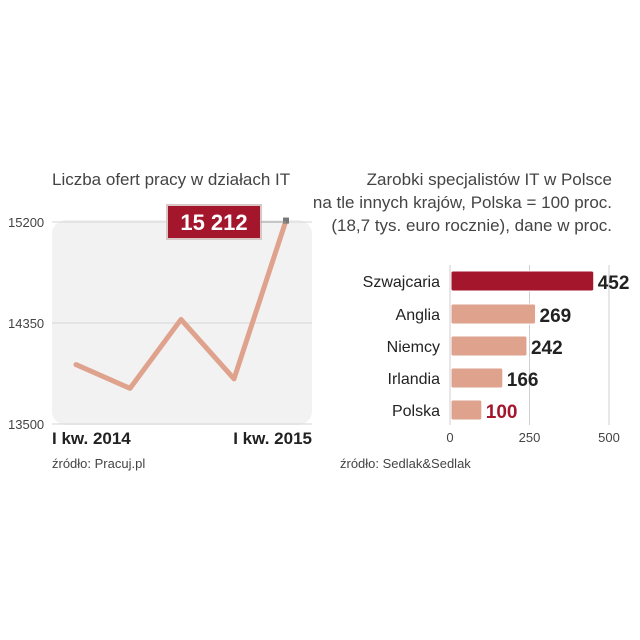 The image size is (640, 640). What do you see at coordinates (556, 316) in the screenshot?
I see `bar-value-label: 269` at bounding box center [556, 316].